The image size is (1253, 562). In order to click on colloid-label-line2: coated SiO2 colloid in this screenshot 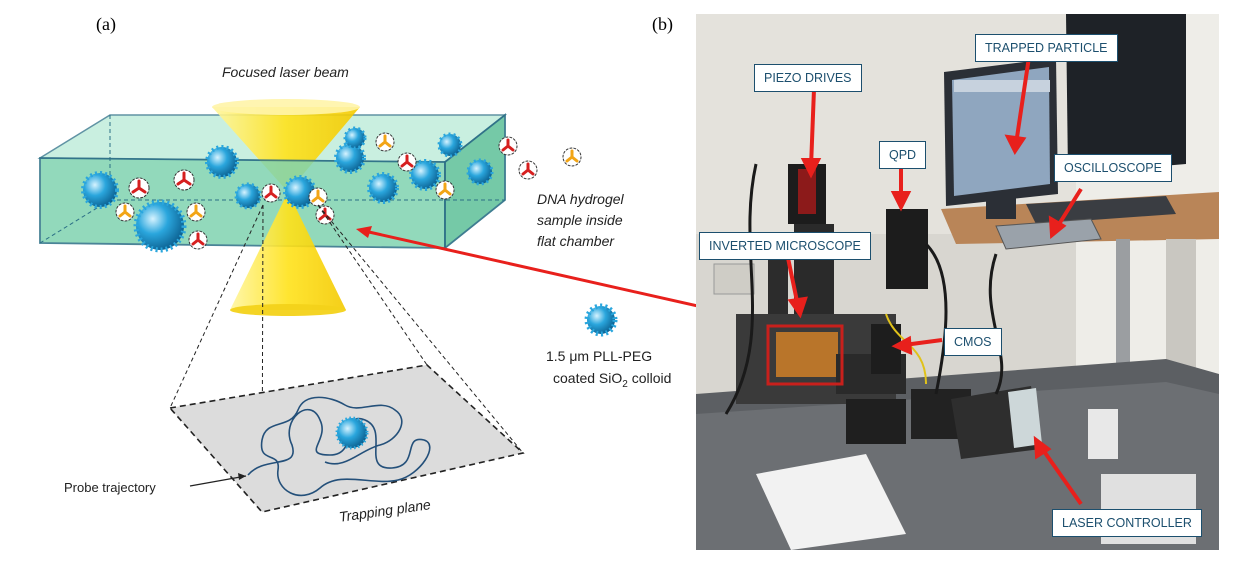, I will do `click(612, 380)`.